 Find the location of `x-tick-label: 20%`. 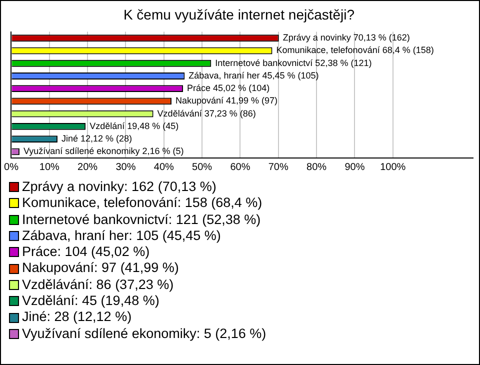

x-tick-label: 20% is located at coordinates (88, 167).